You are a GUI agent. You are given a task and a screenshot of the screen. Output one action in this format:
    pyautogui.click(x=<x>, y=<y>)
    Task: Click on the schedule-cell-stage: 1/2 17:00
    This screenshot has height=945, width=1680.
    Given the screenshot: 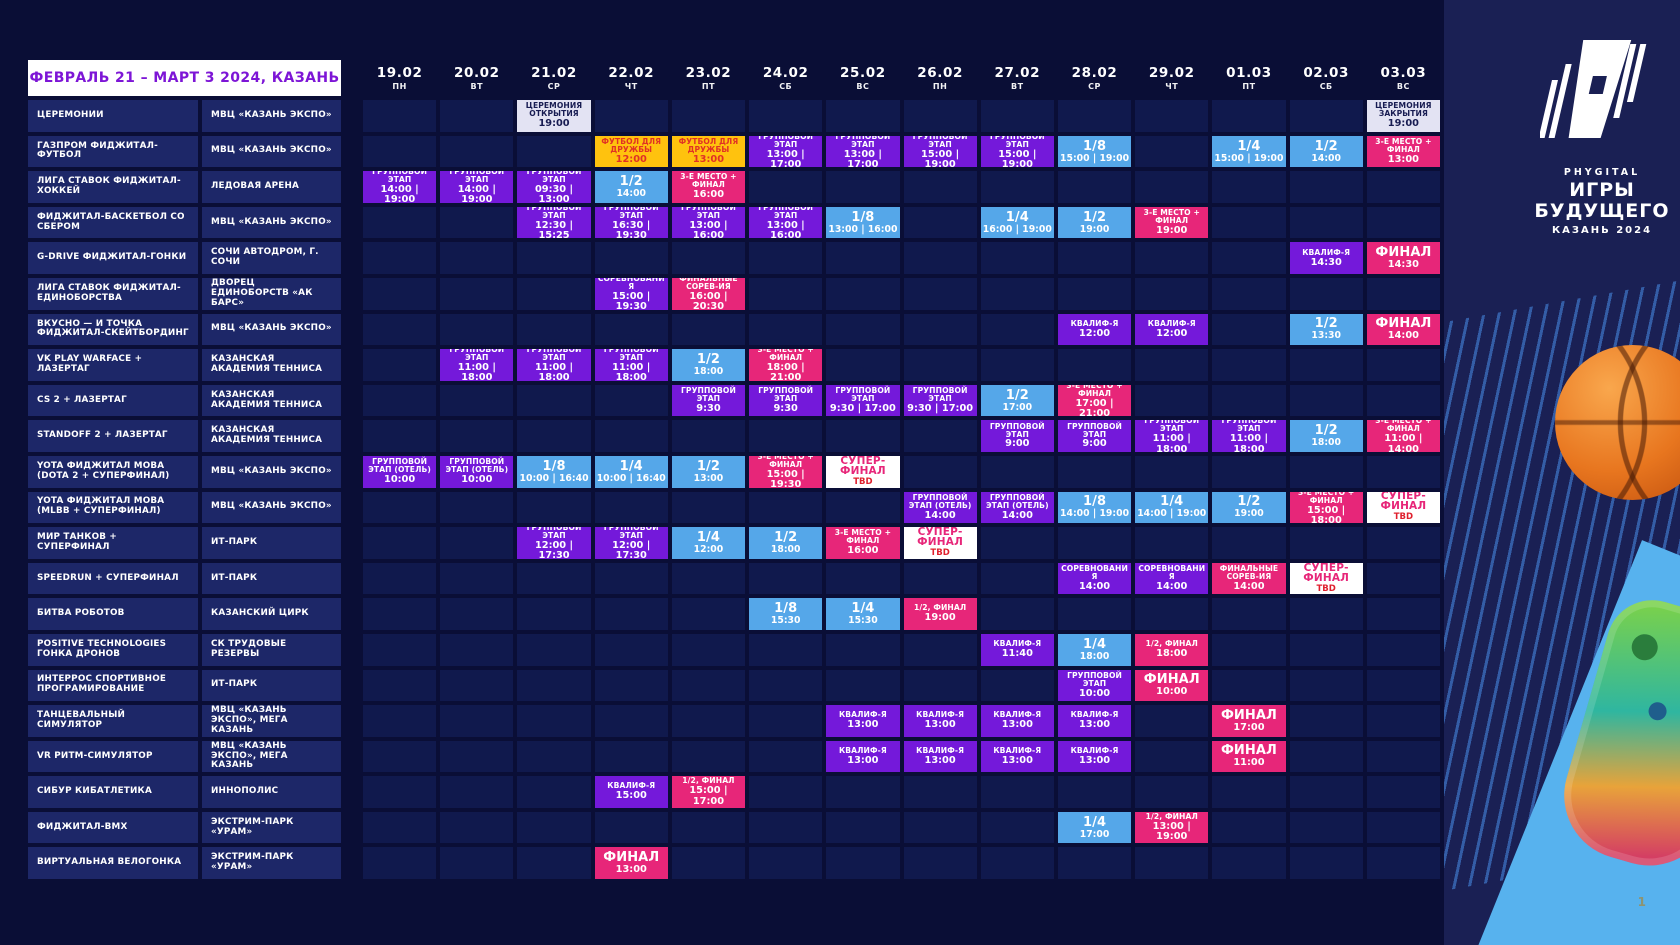 What is the action you would take?
    pyautogui.click(x=1017, y=400)
    